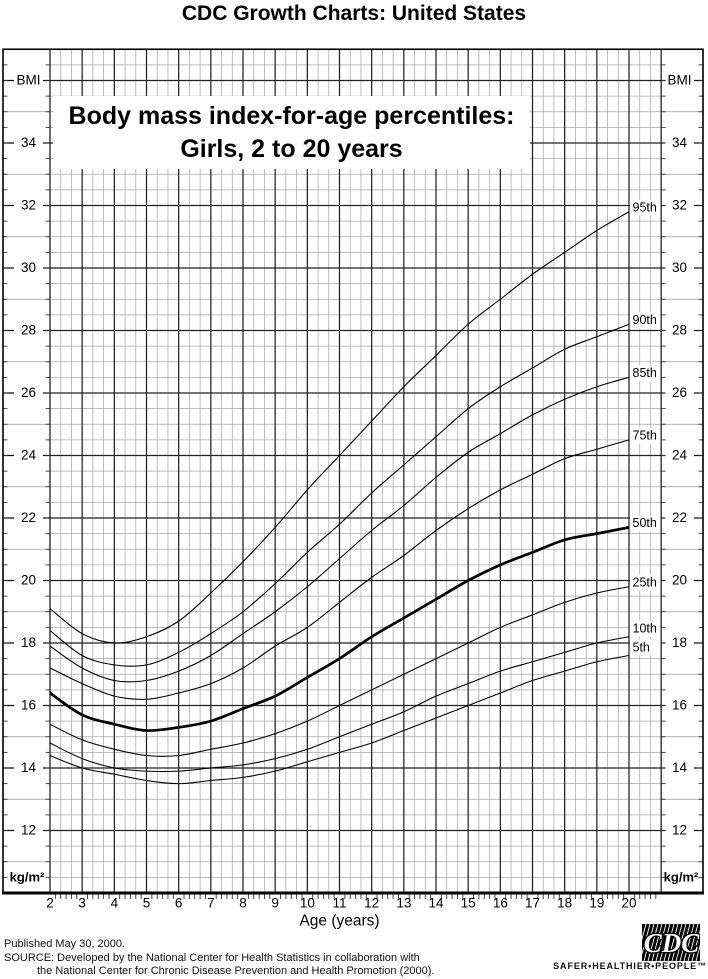 Image resolution: width=708 pixels, height=979 pixels. What do you see at coordinates (641, 647) in the screenshot?
I see `curve-label-5th: 5th` at bounding box center [641, 647].